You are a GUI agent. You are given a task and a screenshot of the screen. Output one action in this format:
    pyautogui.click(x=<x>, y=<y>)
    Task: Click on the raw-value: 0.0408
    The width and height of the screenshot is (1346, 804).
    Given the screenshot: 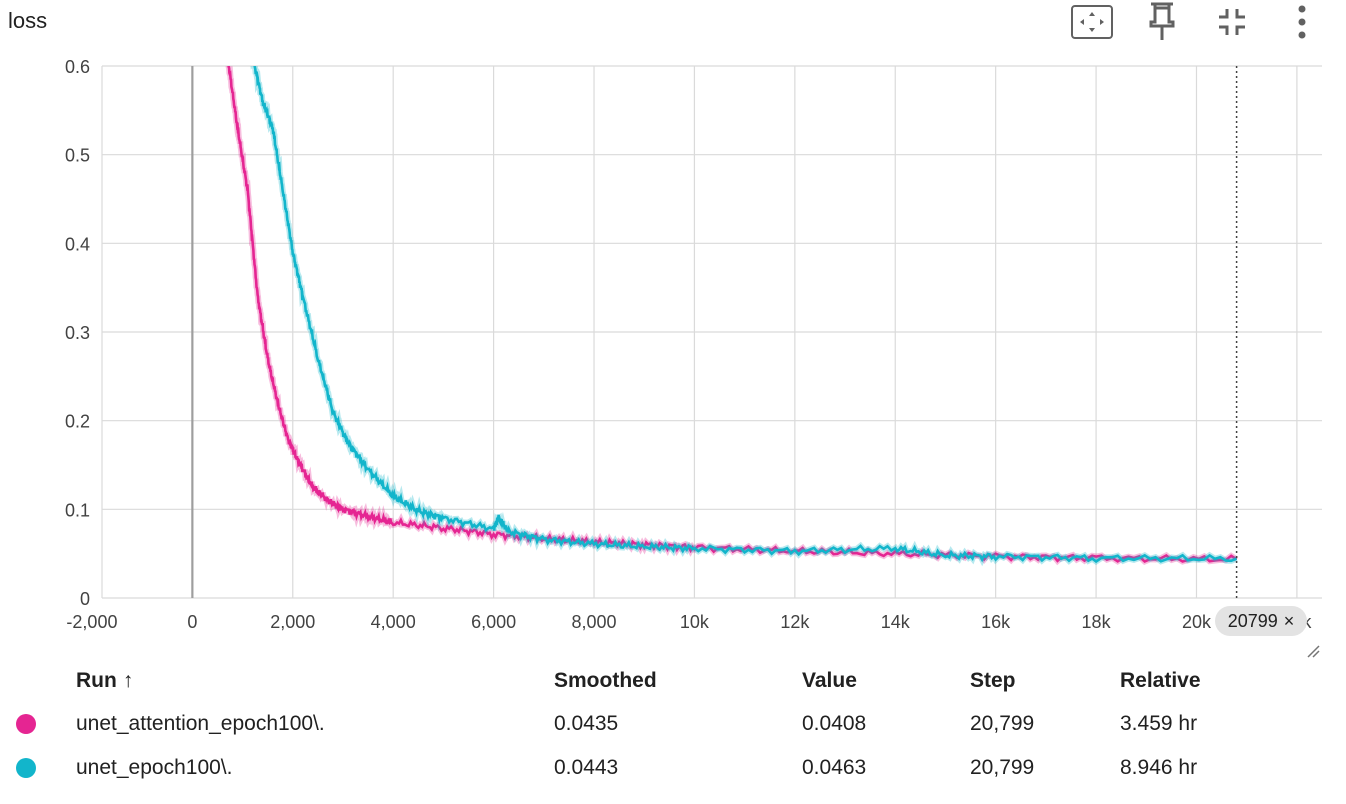 What is the action you would take?
    pyautogui.click(x=834, y=723)
    